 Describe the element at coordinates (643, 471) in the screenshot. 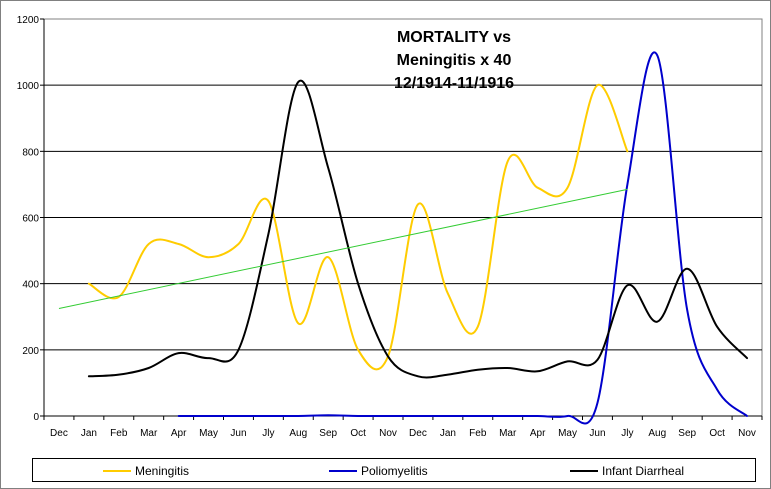

I see `legend-label-infant-diarrheal: Infant Diarrheal` at that location.